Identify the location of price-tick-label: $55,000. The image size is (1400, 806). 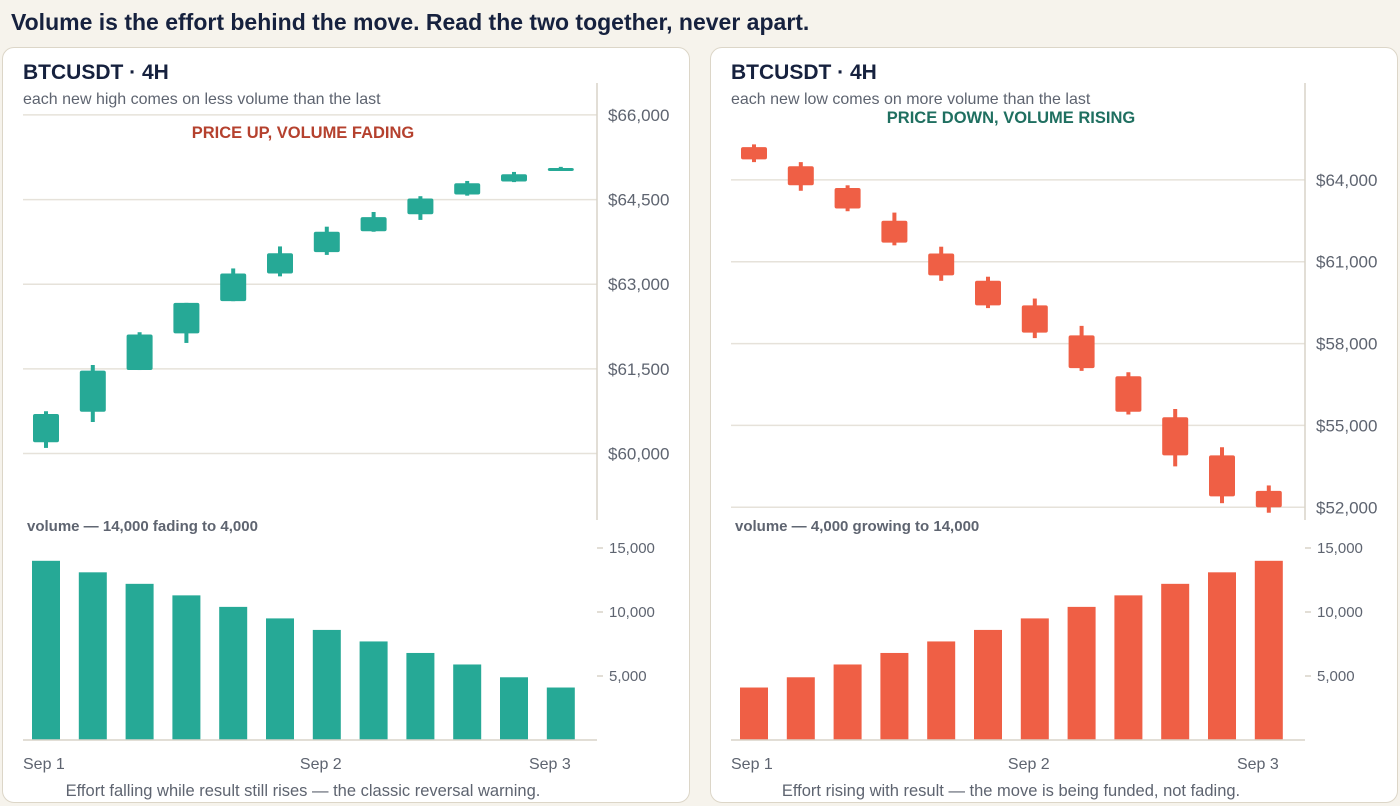
(1346, 425).